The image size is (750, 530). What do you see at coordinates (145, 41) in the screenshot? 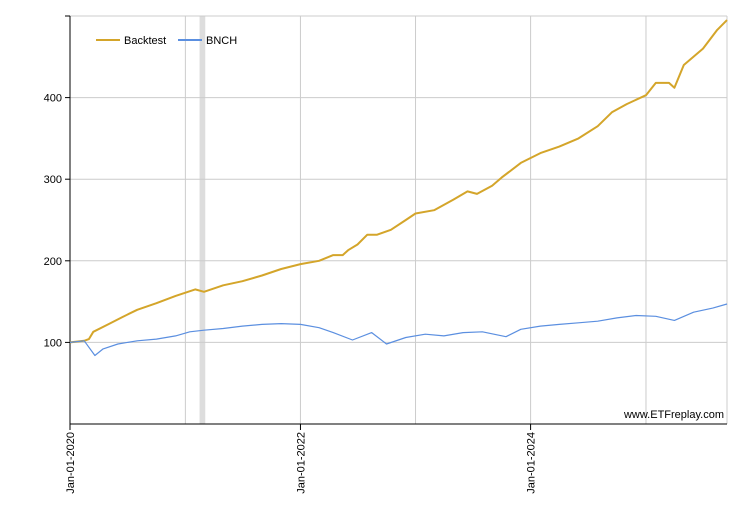
I see `legend-label-backtest: Backtest` at bounding box center [145, 41].